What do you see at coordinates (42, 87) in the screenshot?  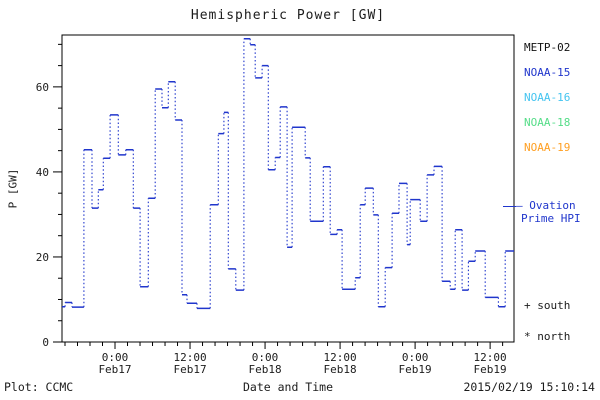 I see `y-tick-label: 60` at bounding box center [42, 87].